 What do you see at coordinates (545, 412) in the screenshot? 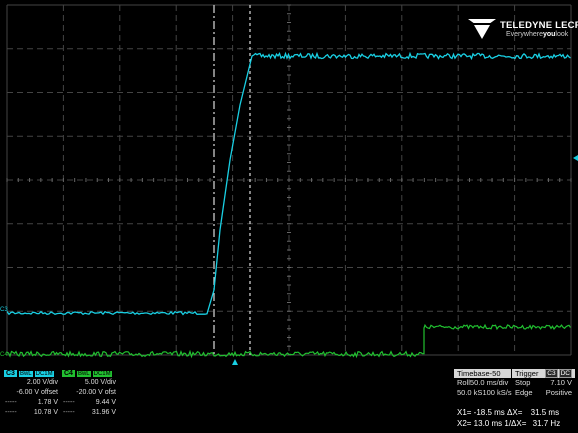
I see `cursor-dx-value: 31.5 ms` at bounding box center [545, 412].